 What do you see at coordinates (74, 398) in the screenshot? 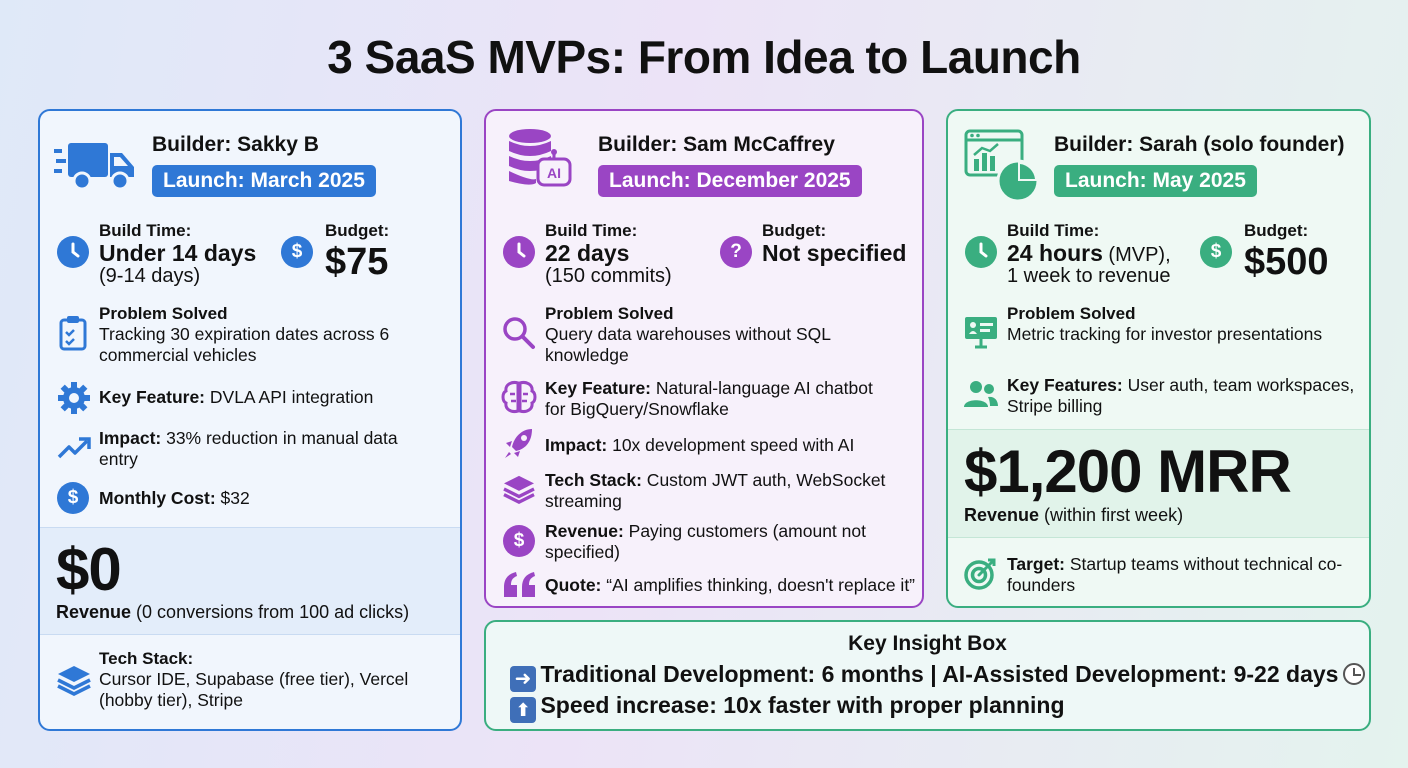
I see `gear-icon` at bounding box center [74, 398].